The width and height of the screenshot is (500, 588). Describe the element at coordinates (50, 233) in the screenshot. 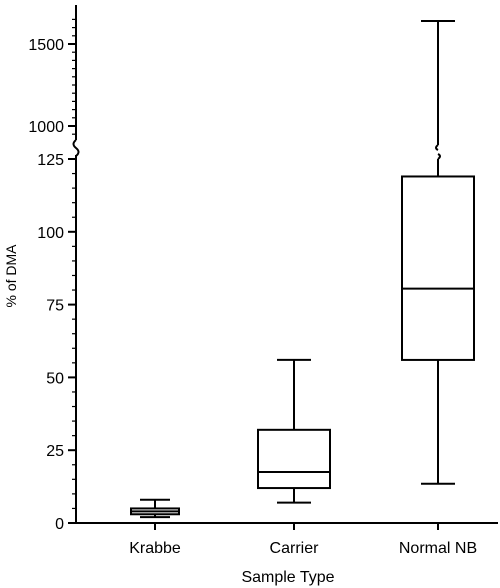

I see `y-tick-label: 100` at that location.